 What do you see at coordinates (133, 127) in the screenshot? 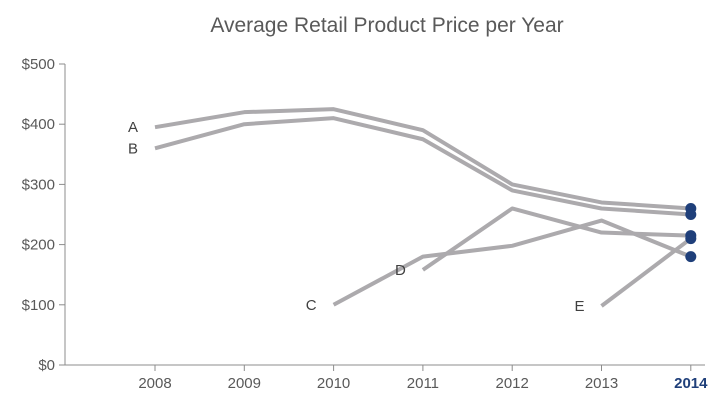
I see `series-label-a: A` at bounding box center [133, 127].